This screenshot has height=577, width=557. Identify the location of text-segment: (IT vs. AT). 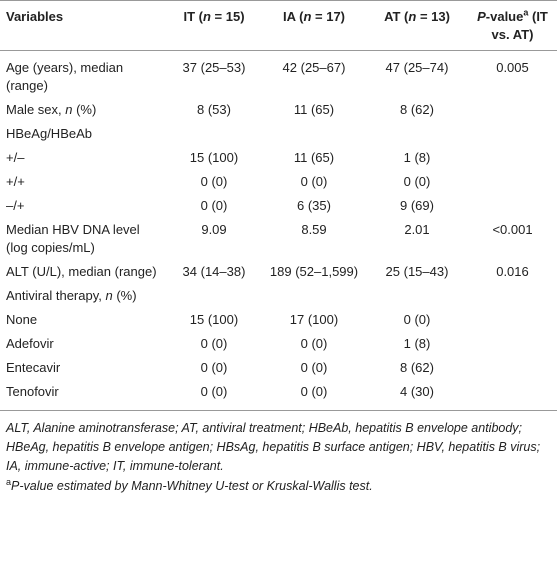
(519, 25).